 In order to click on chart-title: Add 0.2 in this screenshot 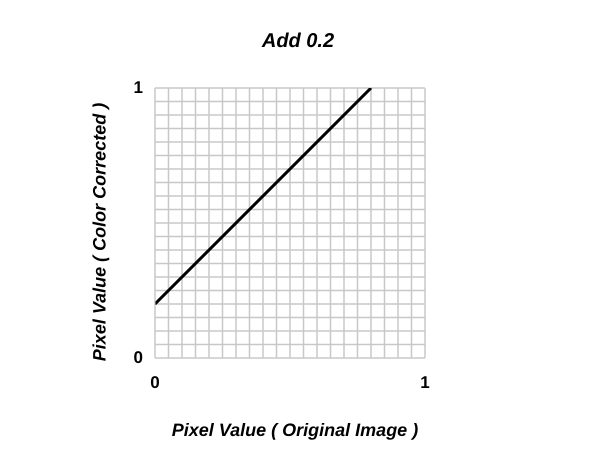, I will do `click(298, 41)`.